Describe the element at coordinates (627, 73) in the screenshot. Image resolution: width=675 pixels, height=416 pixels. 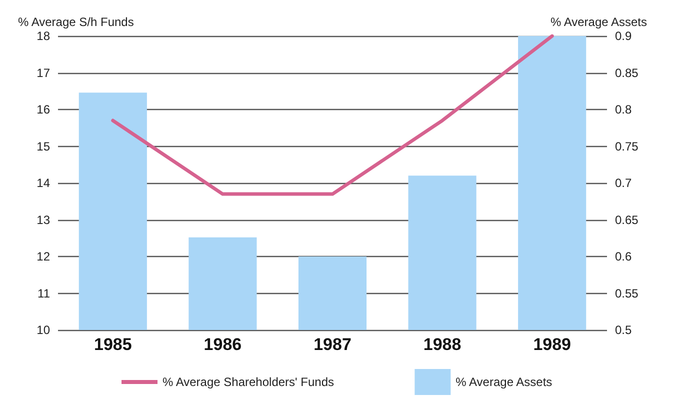
I see `y2-tick-label: 0.85` at that location.